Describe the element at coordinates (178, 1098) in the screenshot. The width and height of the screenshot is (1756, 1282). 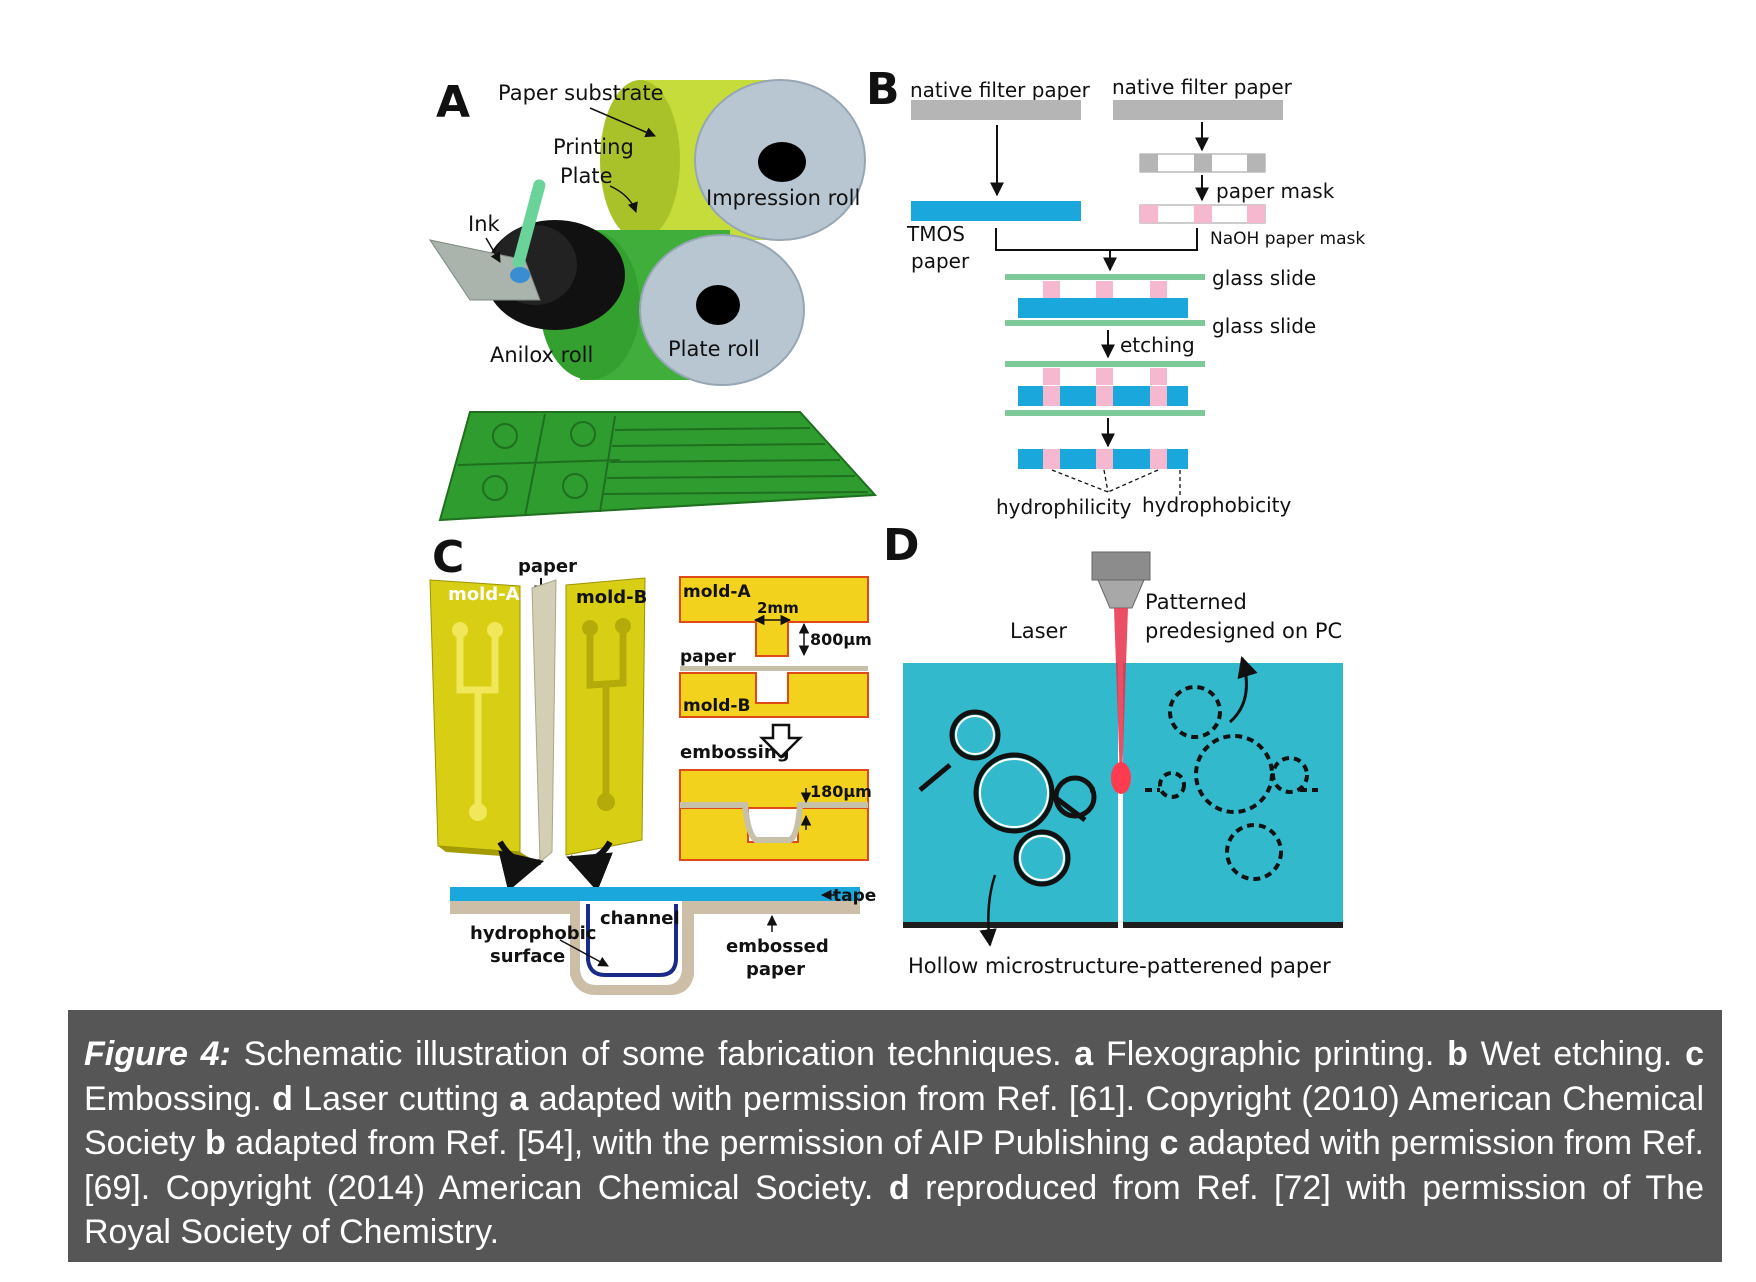
I see `caption-text-4: Embossing.` at that location.